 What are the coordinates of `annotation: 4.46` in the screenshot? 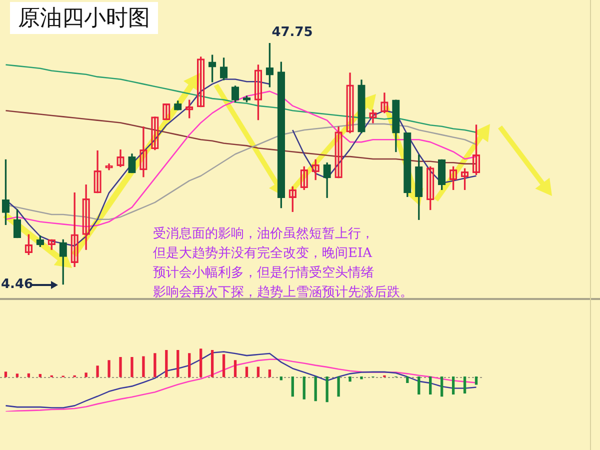 It's located at (17, 284).